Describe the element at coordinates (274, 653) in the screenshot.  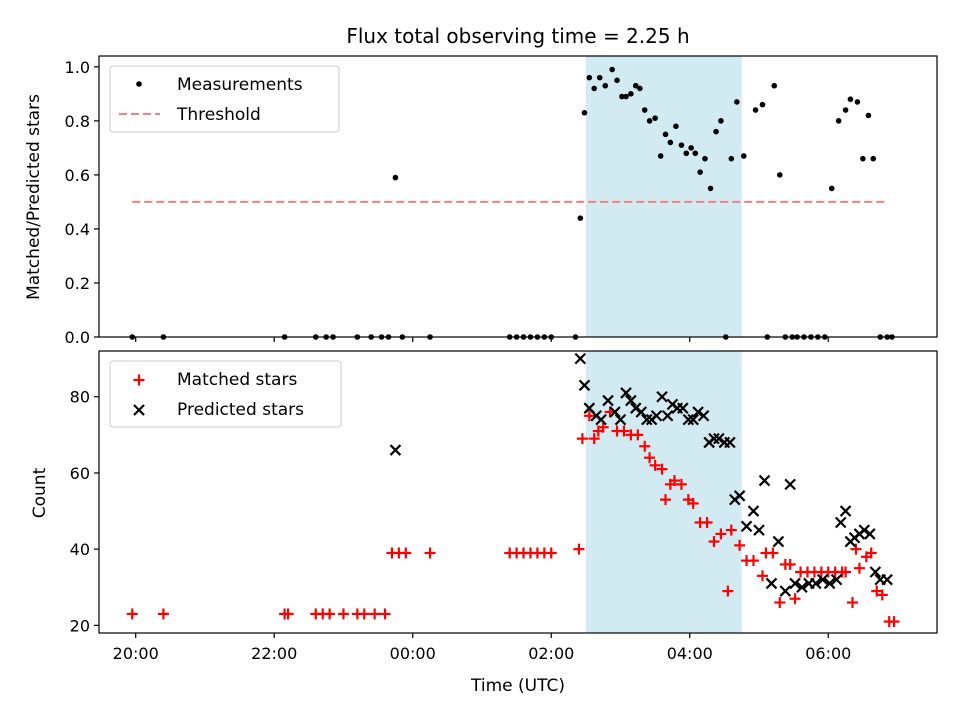
I see `x-tick-label: 22:00` at that location.